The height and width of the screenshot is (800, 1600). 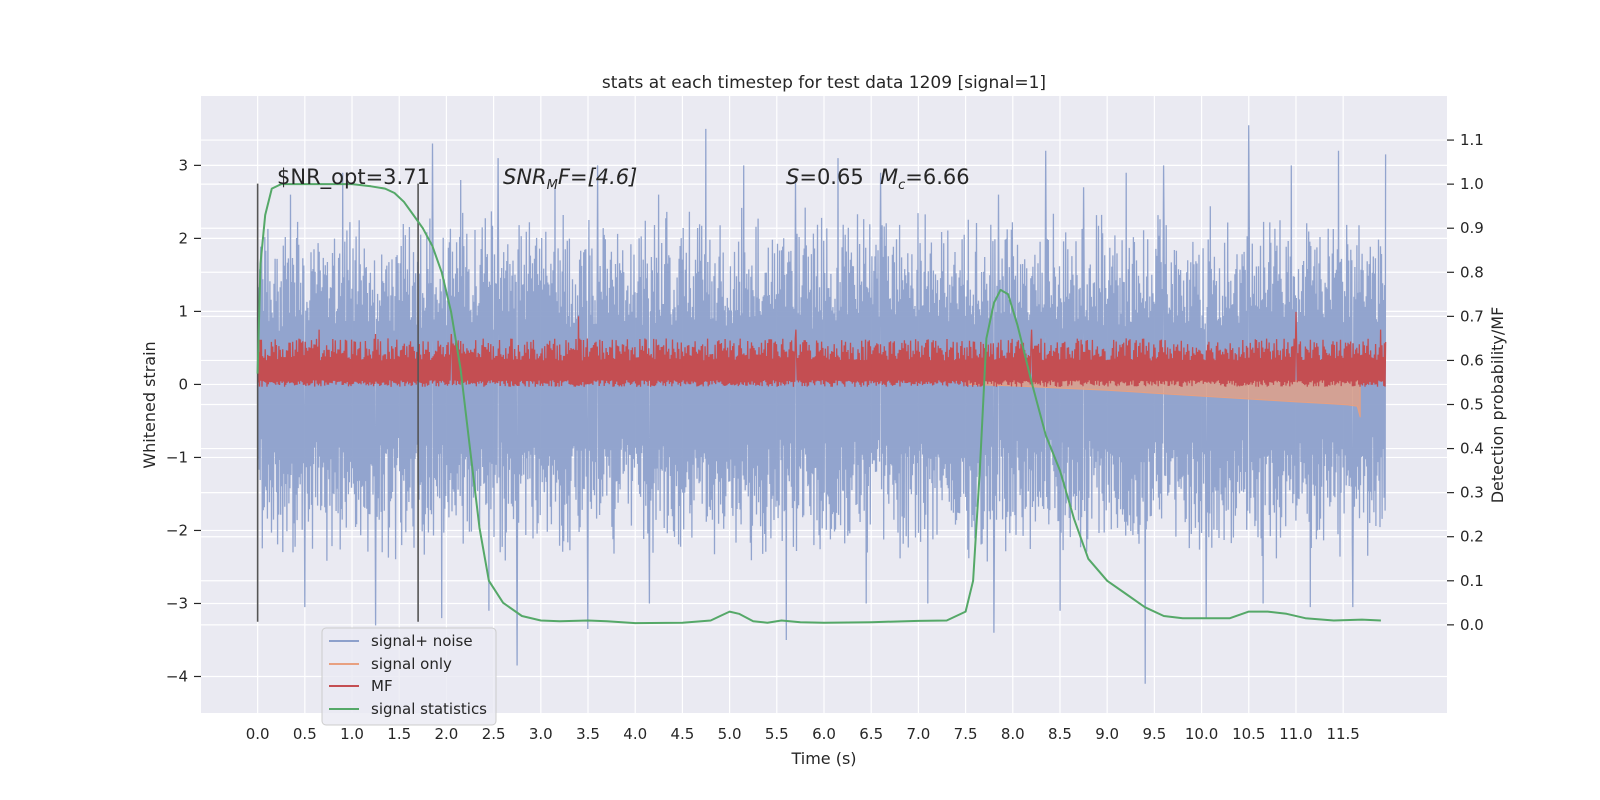 I want to click on x-tick-label-15: 7.5, so click(x=966, y=734).